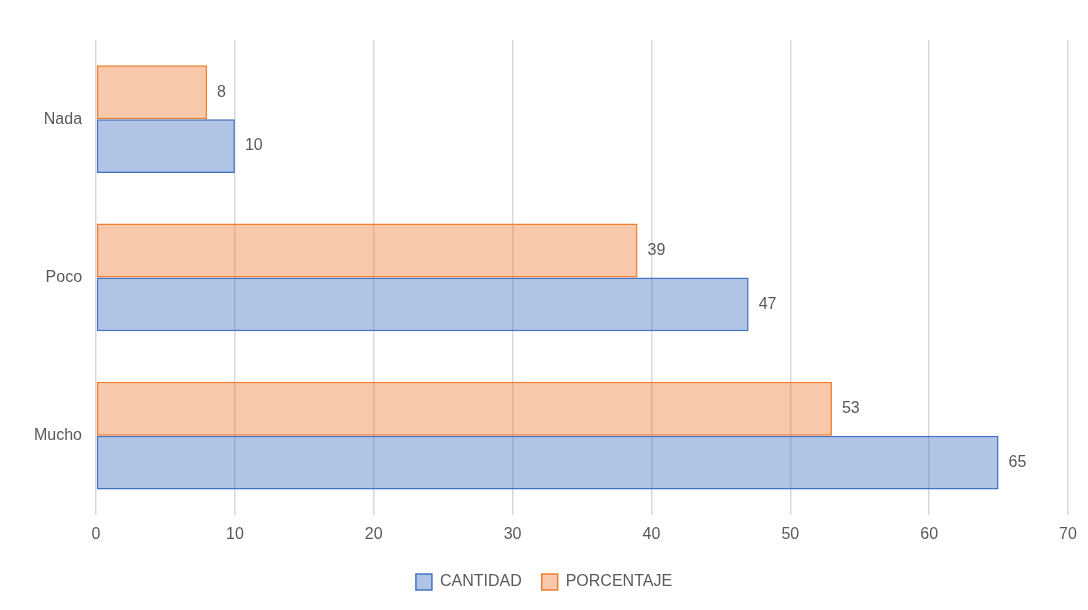  I want to click on x-tick-label: 50, so click(790, 533).